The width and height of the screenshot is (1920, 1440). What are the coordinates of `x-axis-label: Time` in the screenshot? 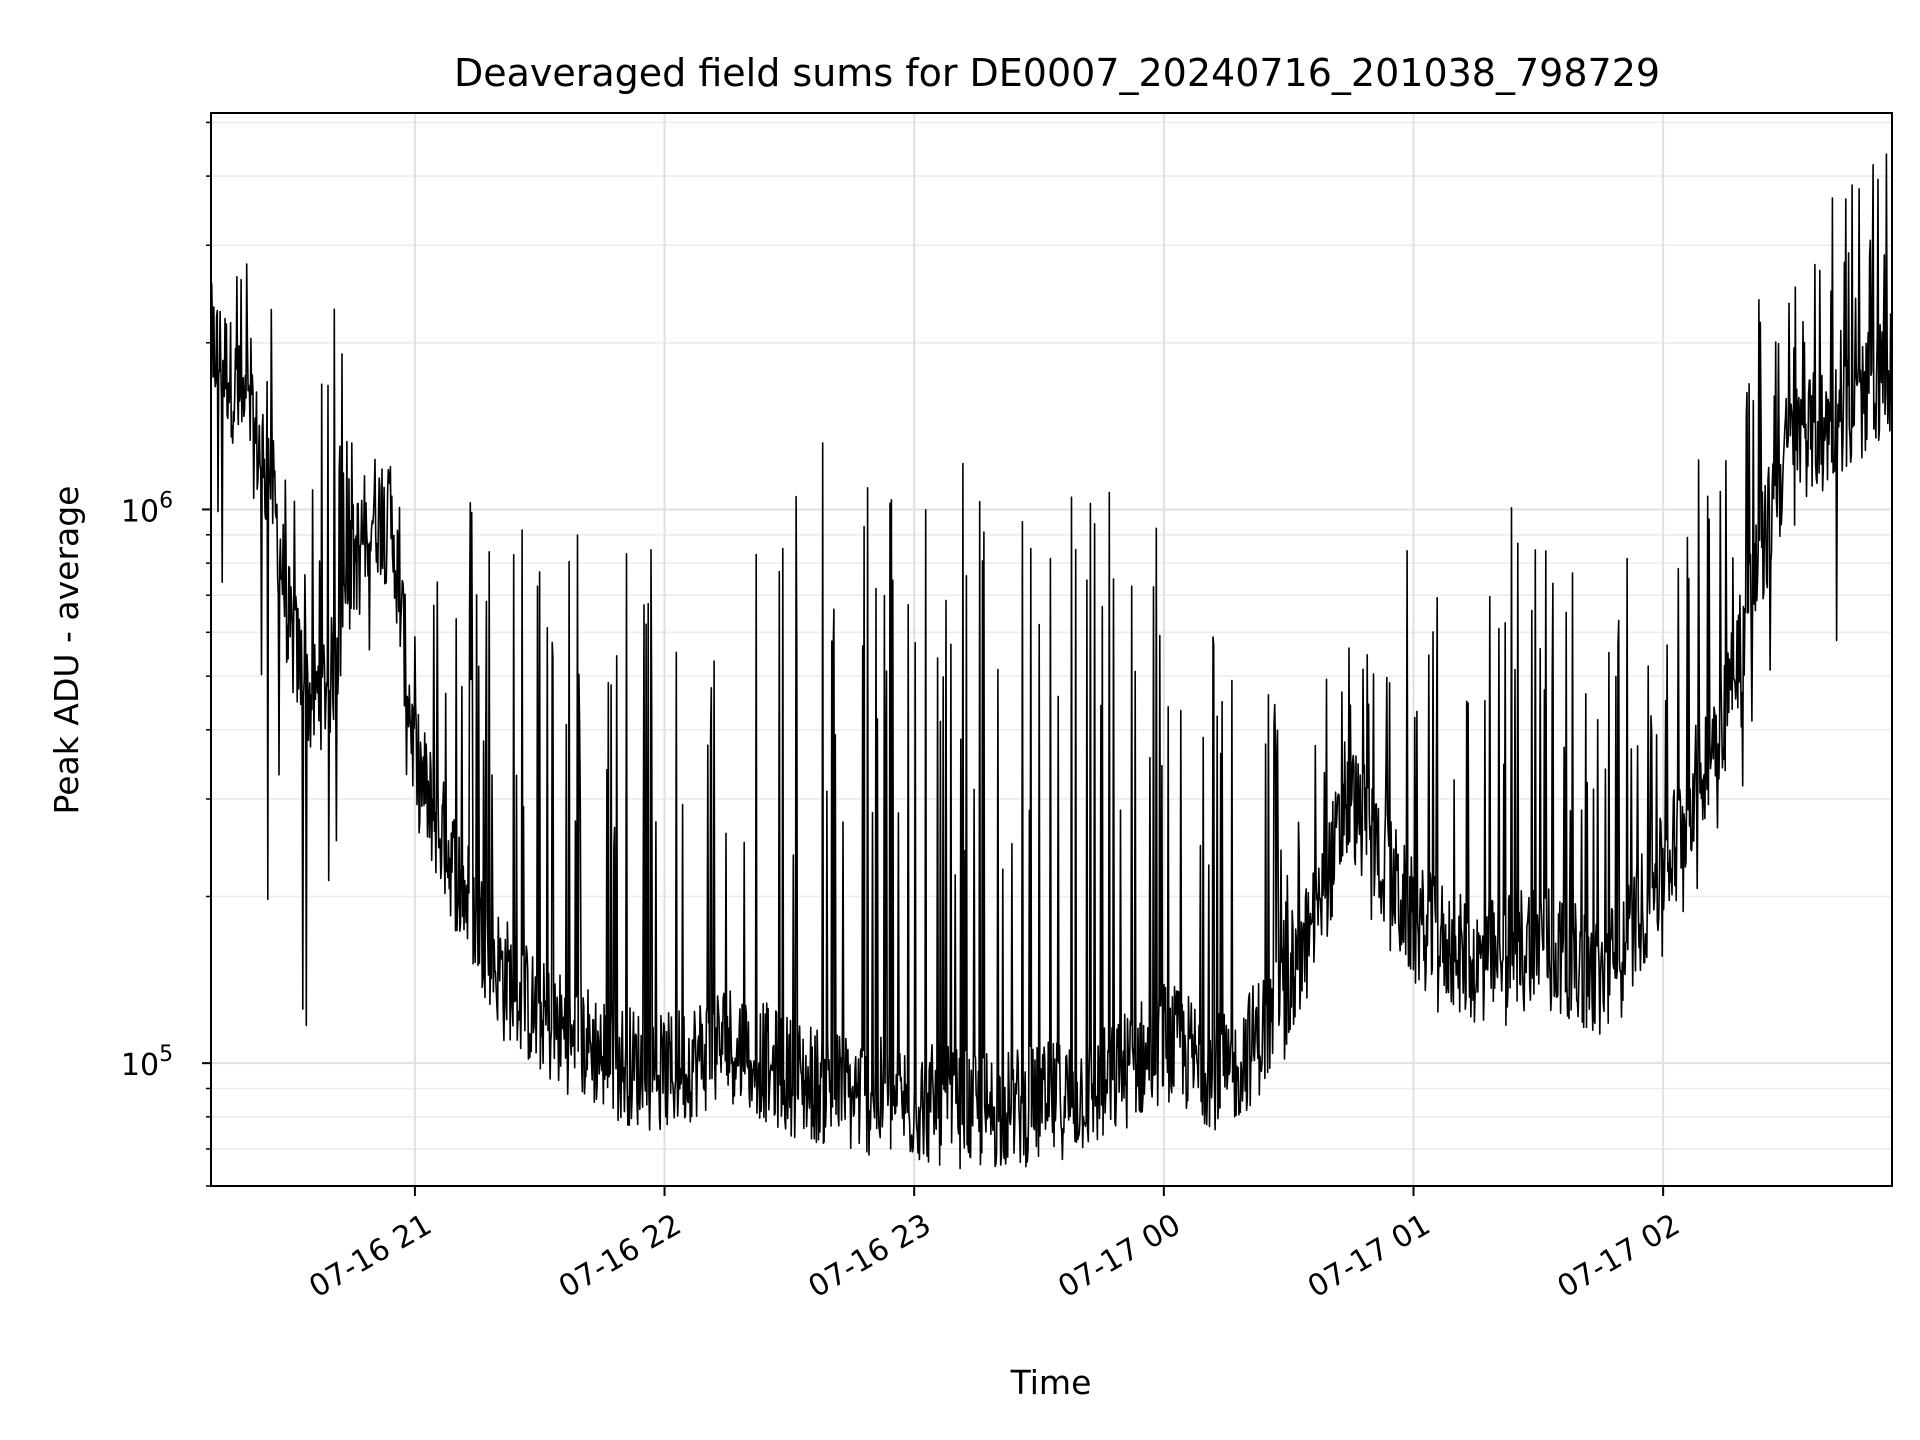 It's located at (1051, 1382).